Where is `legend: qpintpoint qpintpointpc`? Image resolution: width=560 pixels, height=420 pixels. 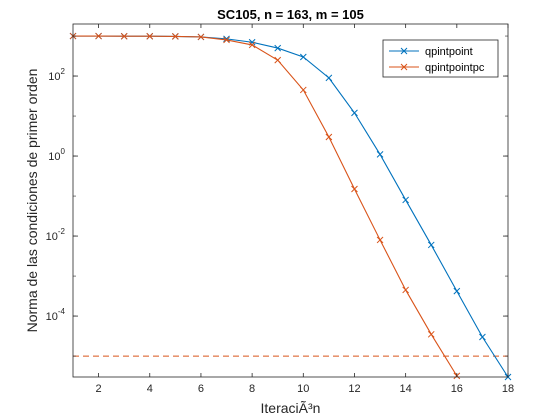 legend: qpintpoint qpintpointpc is located at coordinates (440, 58).